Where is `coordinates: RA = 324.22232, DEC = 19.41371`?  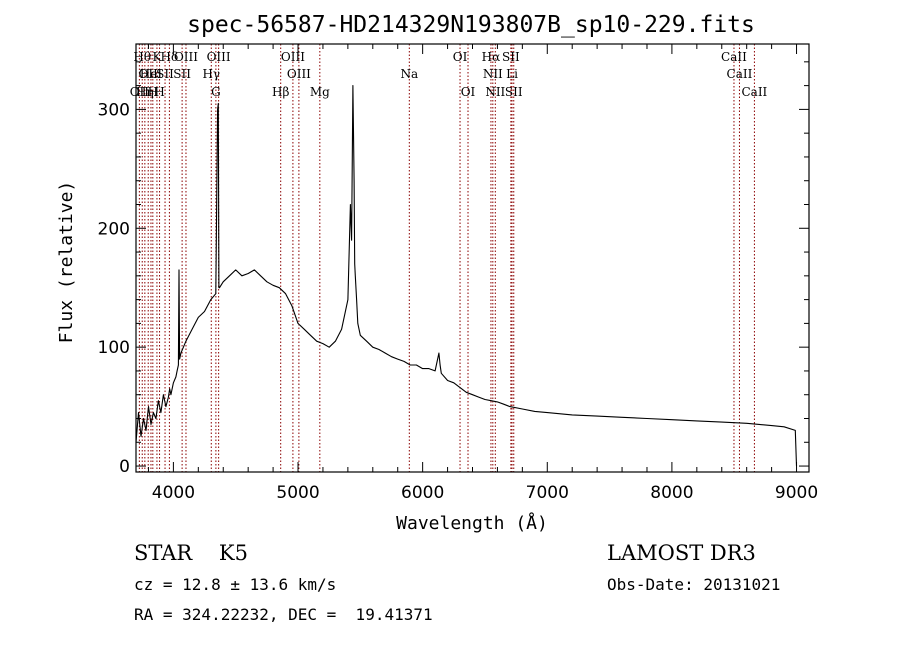
coordinates: RA = 324.22232, DEC = 19.41371 is located at coordinates (283, 614).